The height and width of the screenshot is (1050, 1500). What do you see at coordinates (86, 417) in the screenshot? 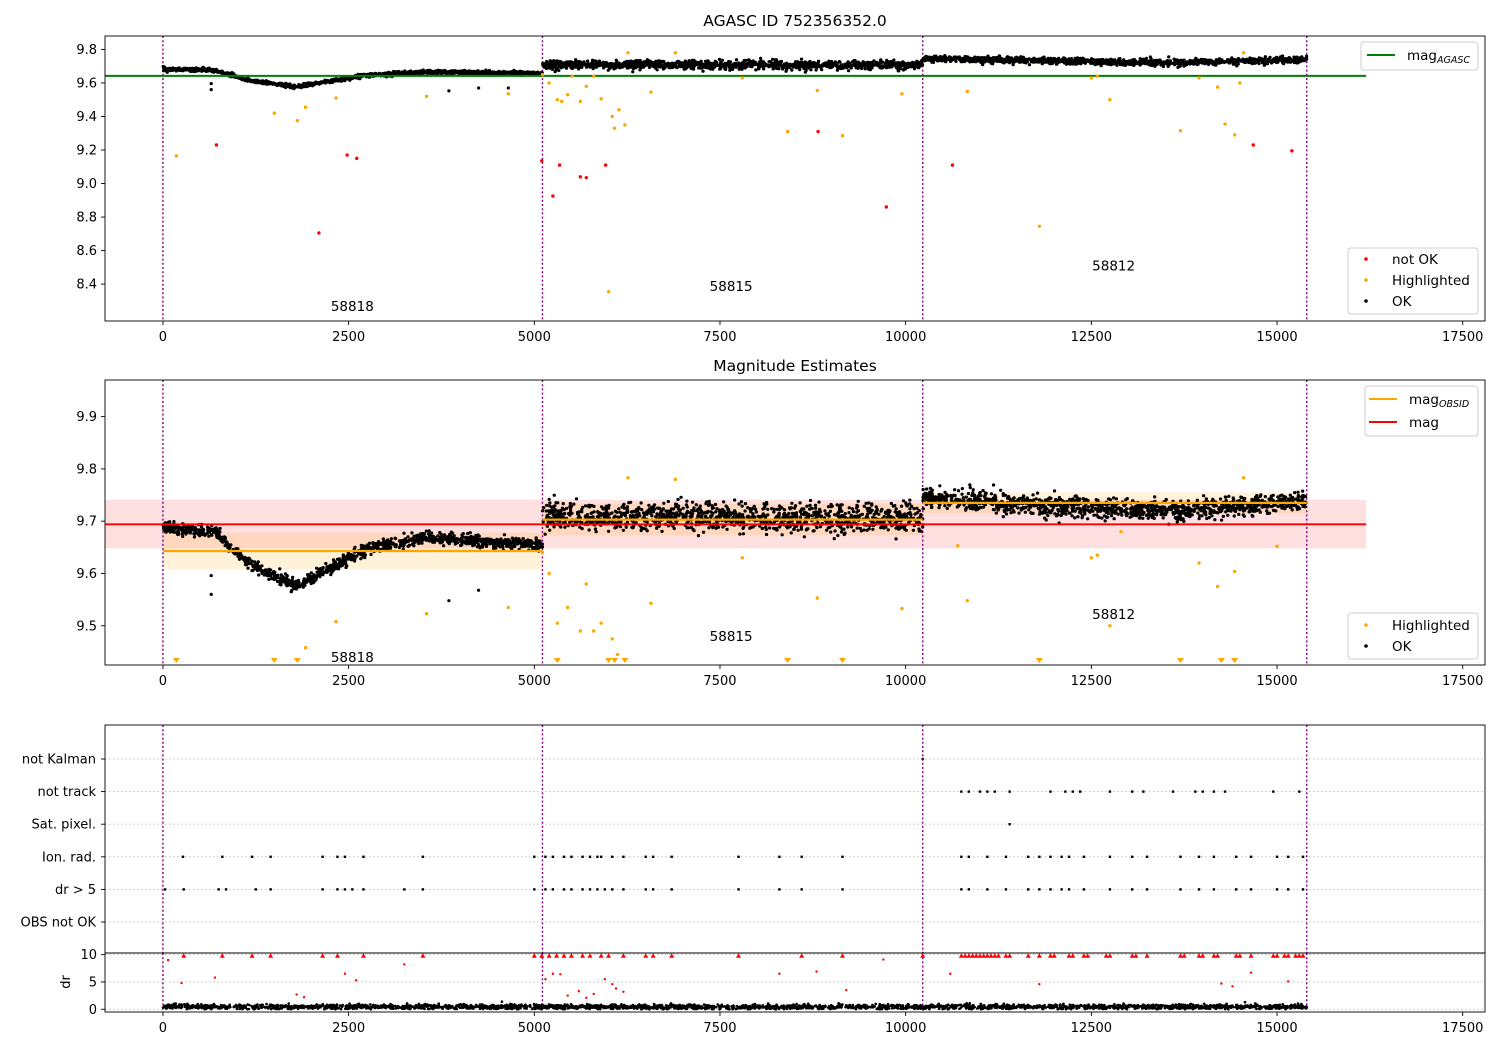
I see `p2-ytick-label: 9.9` at bounding box center [86, 417].